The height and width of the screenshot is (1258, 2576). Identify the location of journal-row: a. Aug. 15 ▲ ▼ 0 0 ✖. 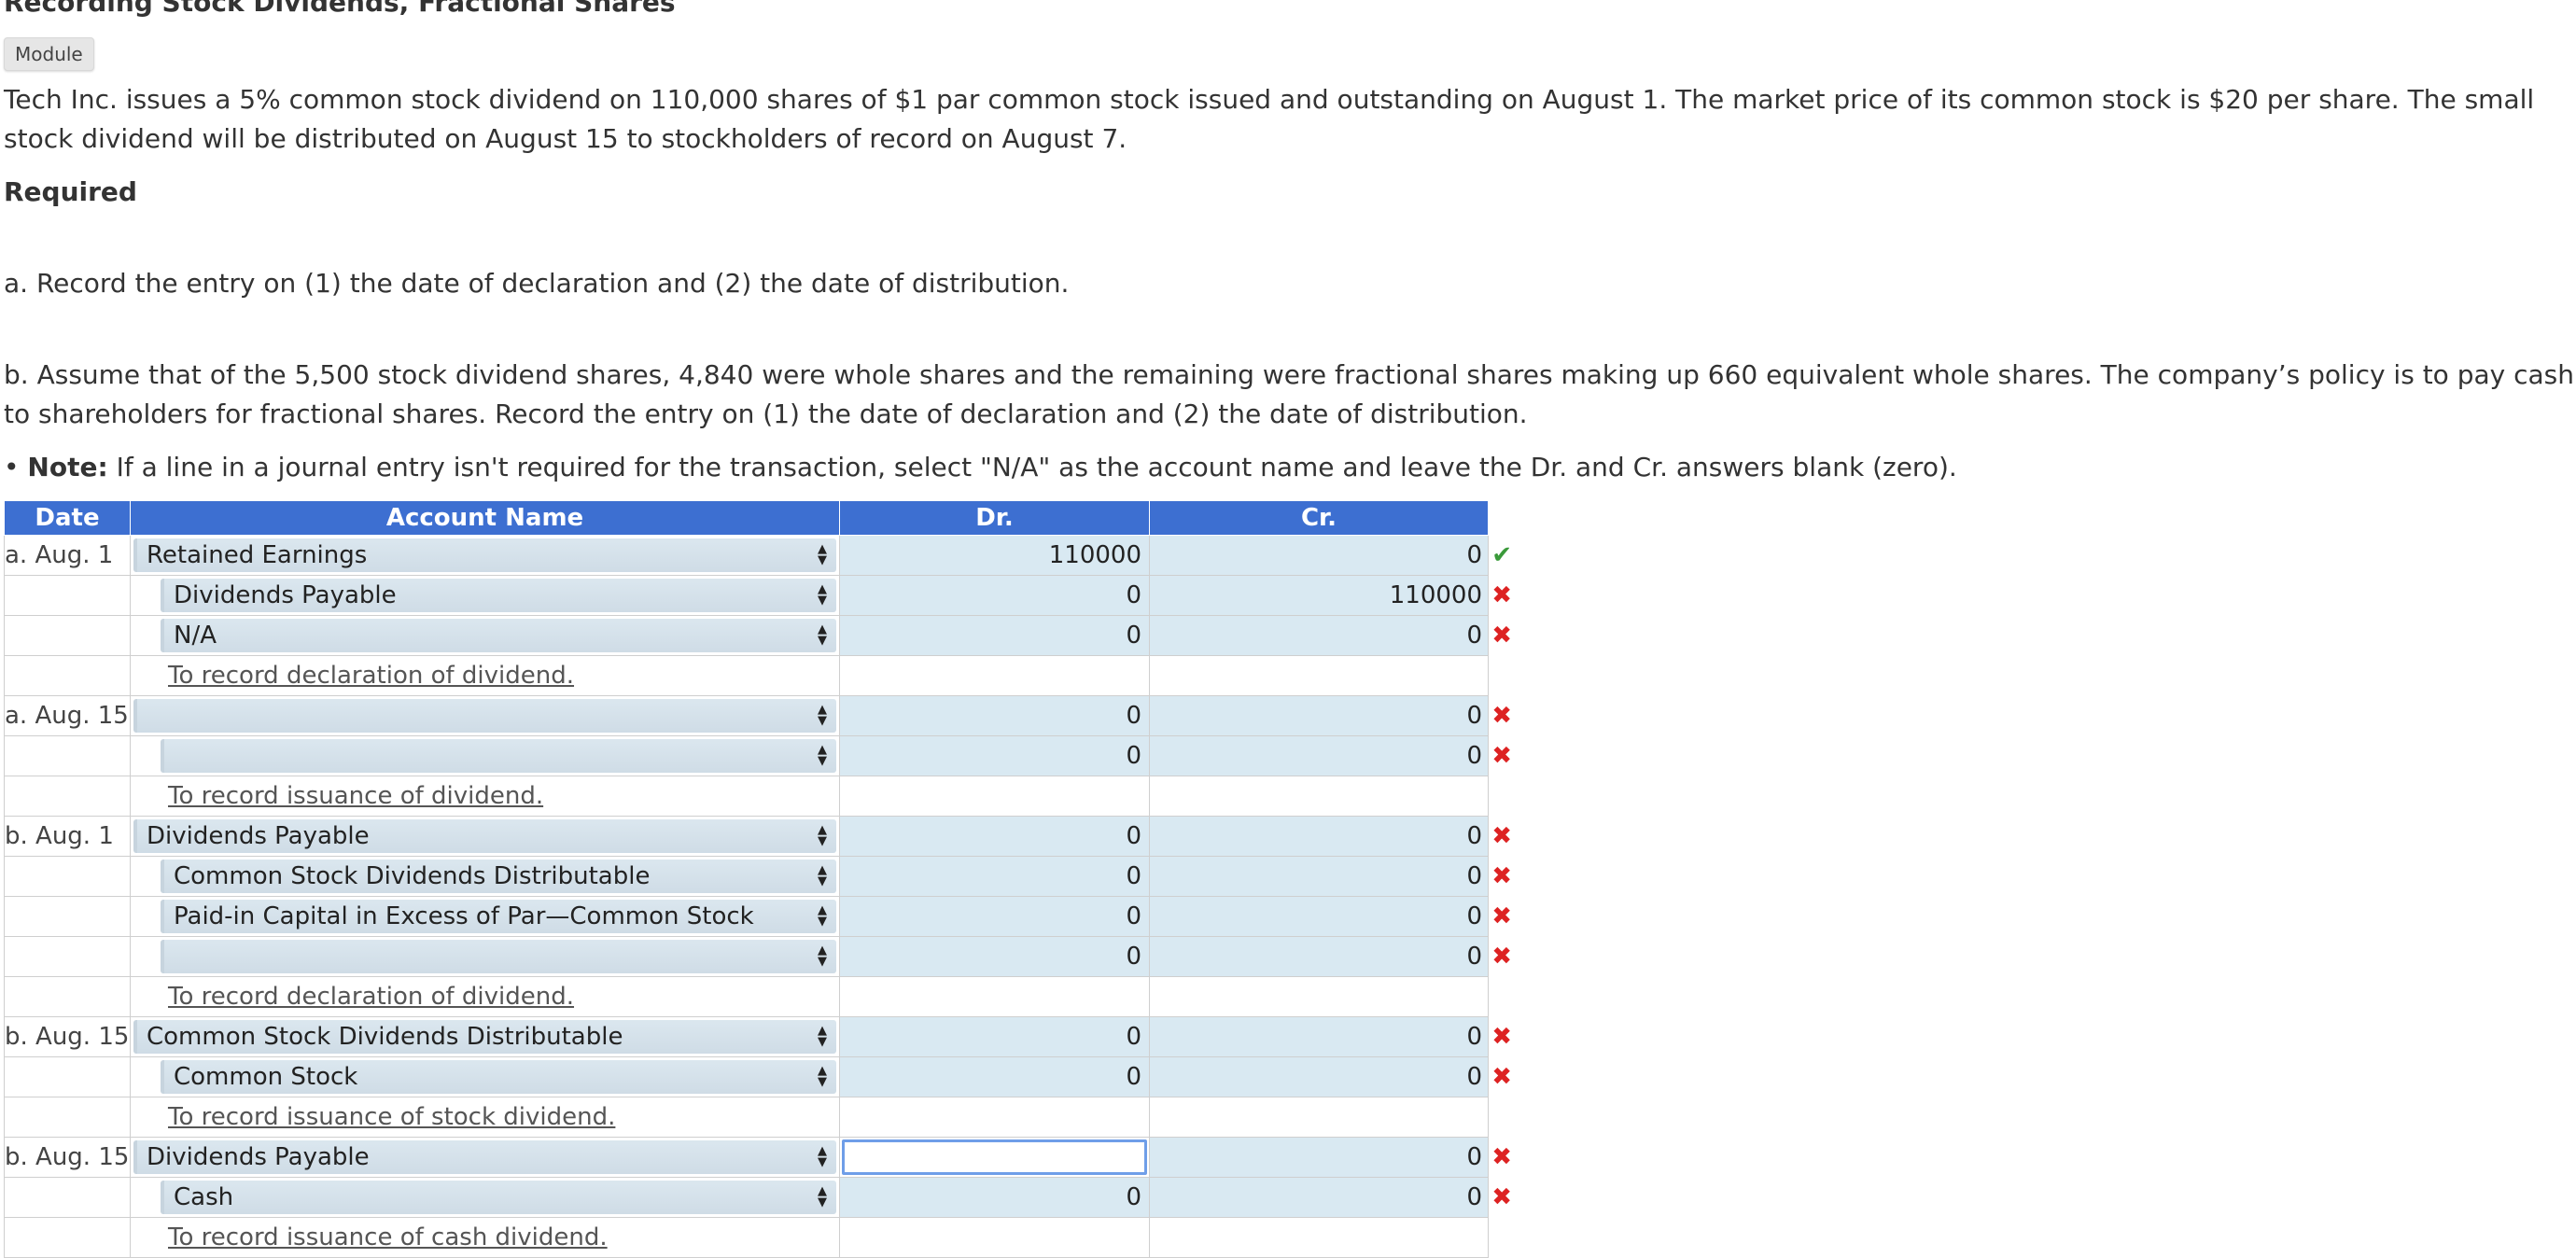
(758, 715).